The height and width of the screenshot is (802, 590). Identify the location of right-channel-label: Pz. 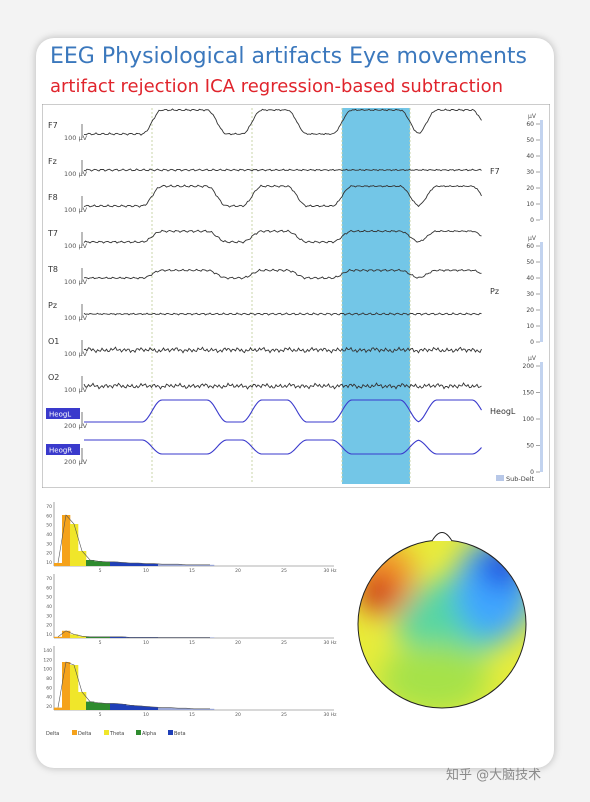
(494, 291).